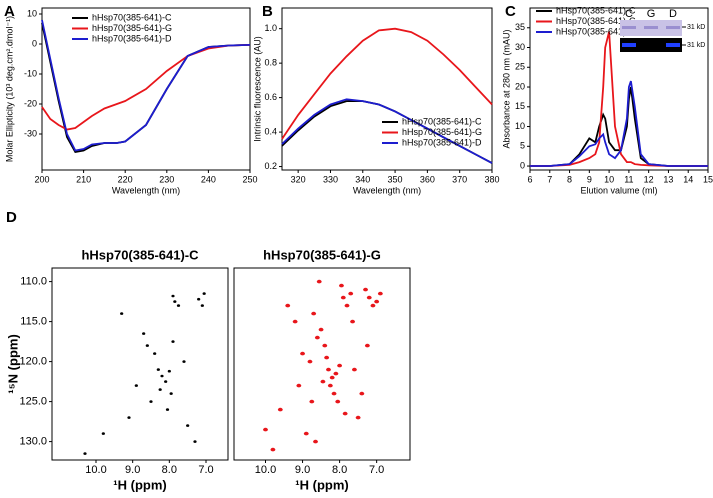 The width and height of the screenshot is (713, 498). Describe the element at coordinates (270, 131) in the screenshot. I see `y-tick-label: 0.4` at that location.